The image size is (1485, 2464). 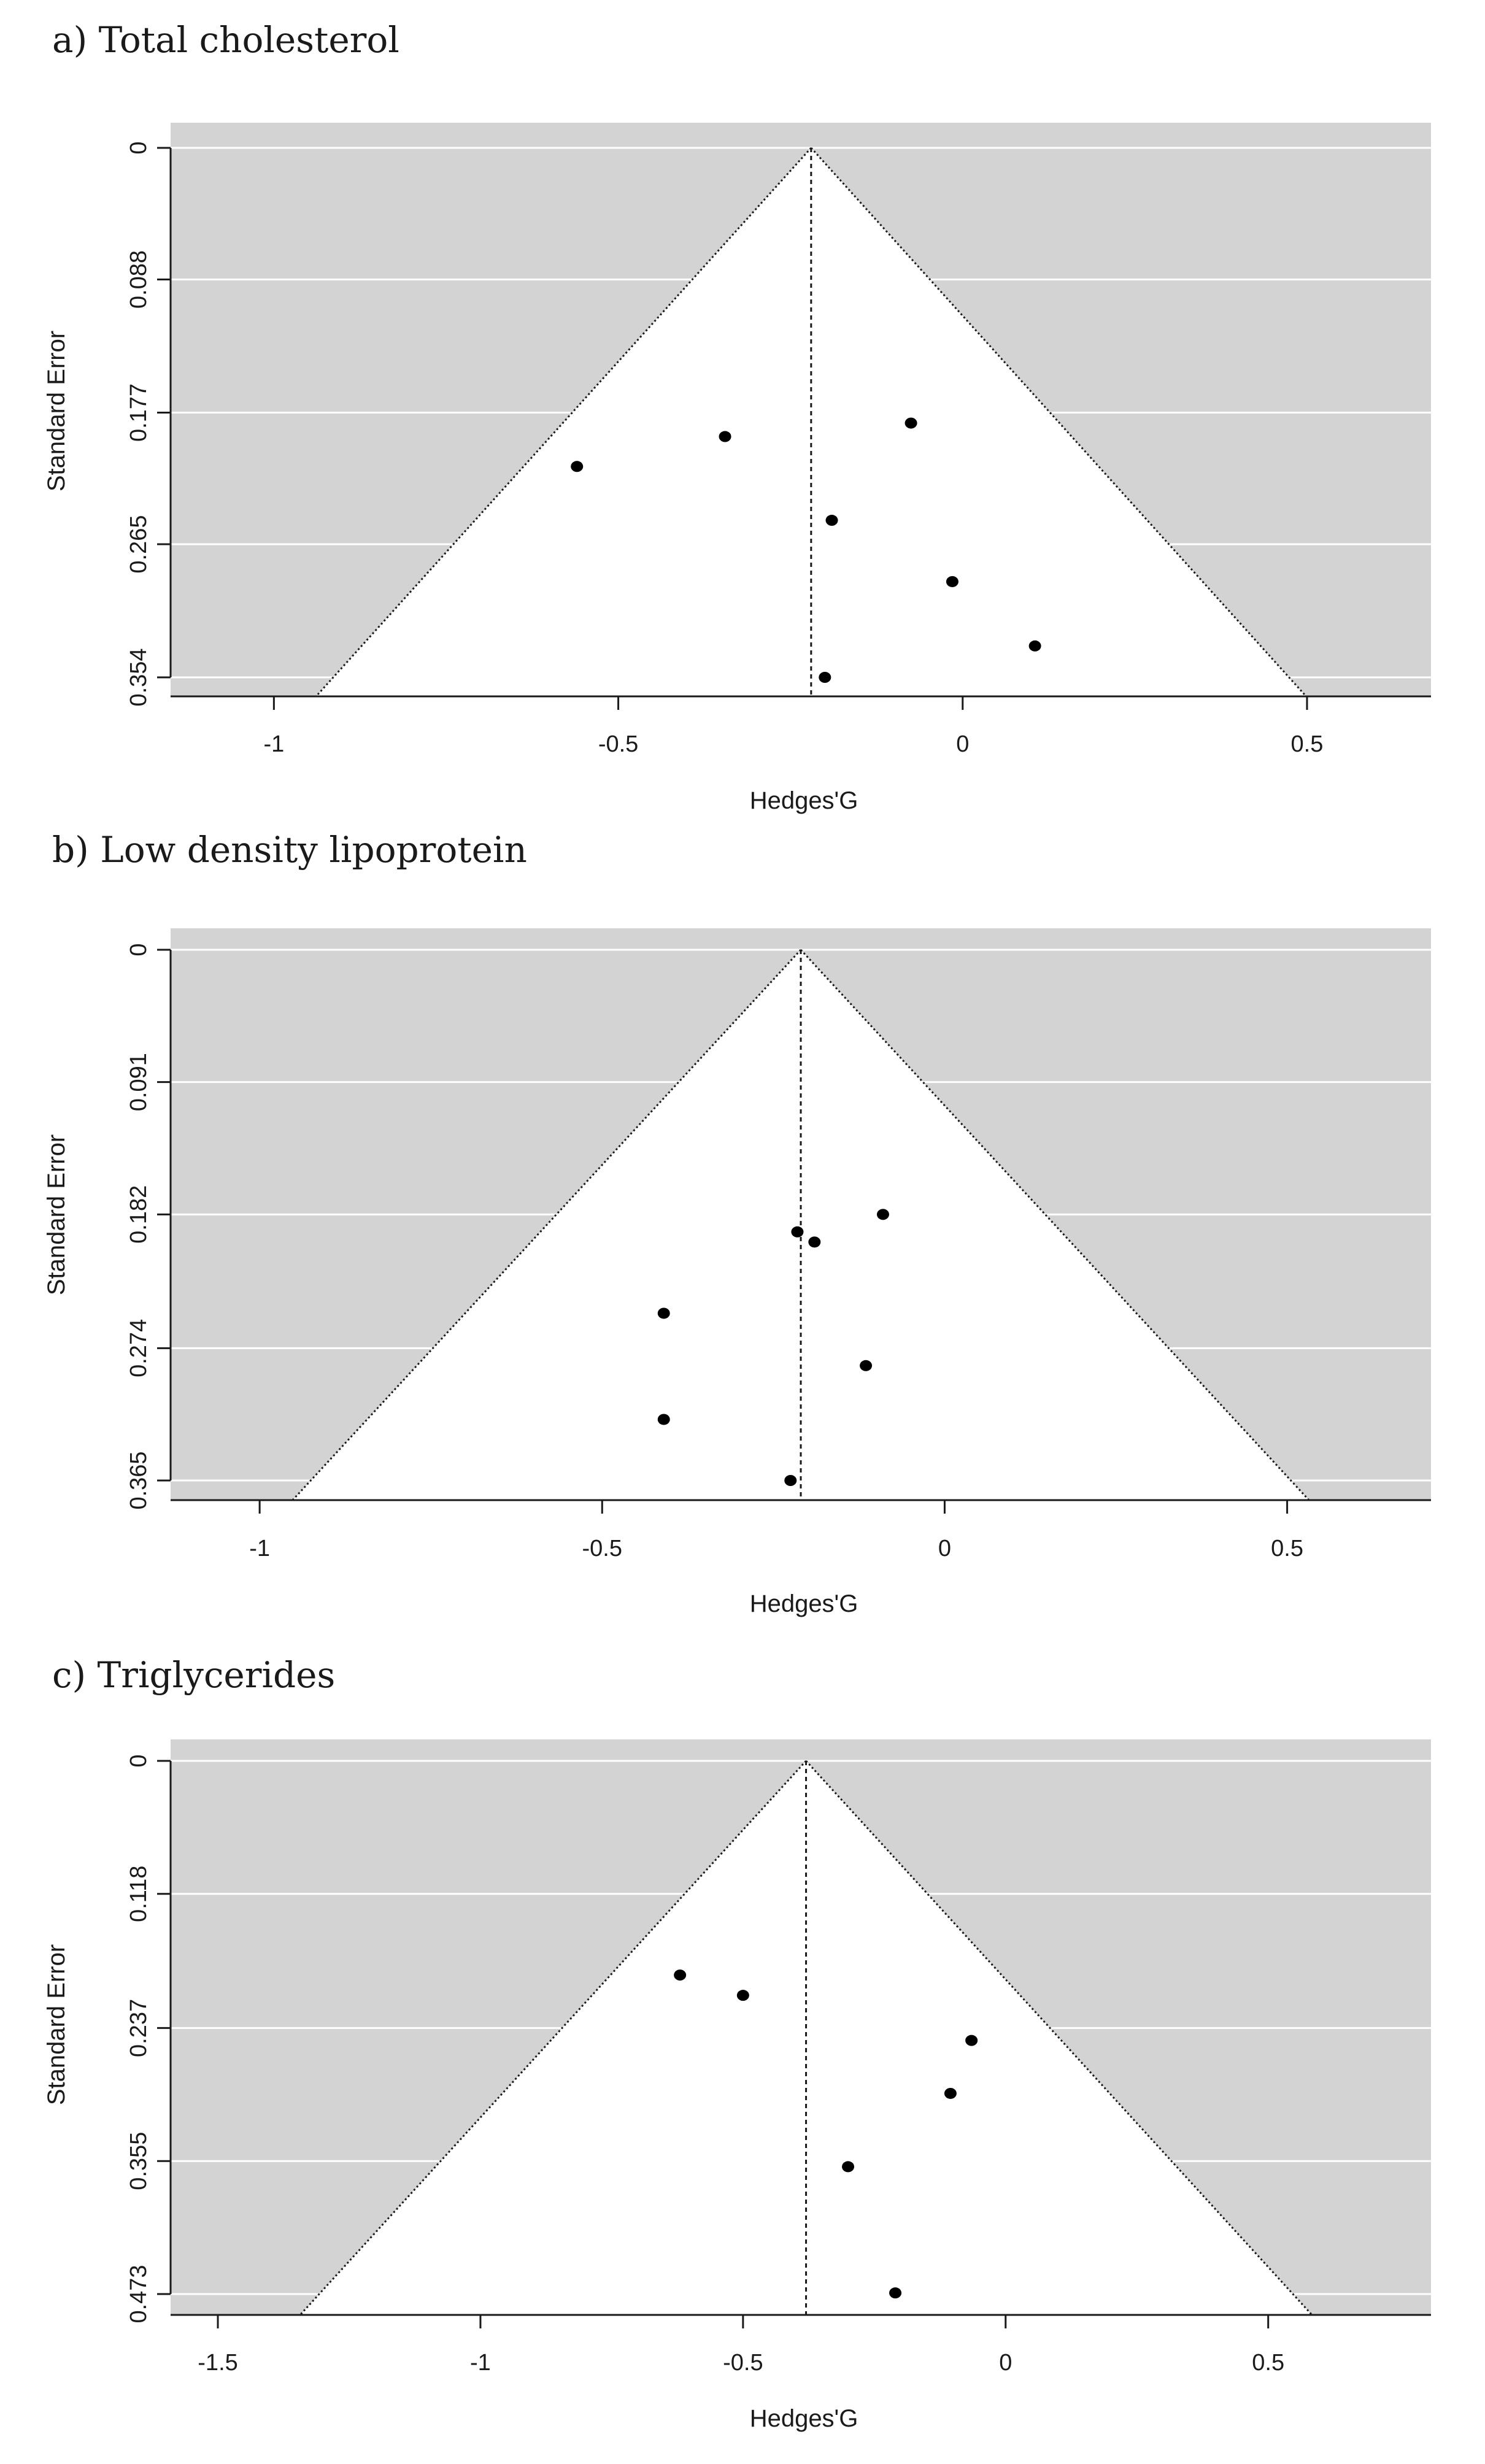 What do you see at coordinates (139, 1214) in the screenshot?
I see `y-tick-label: 0.182` at bounding box center [139, 1214].